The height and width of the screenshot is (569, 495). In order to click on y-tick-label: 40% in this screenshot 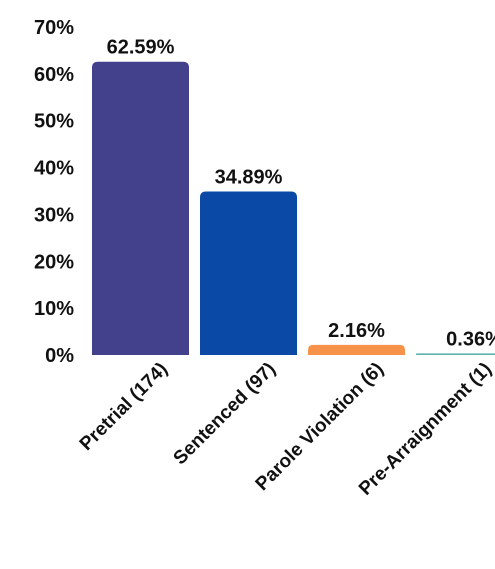, I will do `click(54, 169)`.